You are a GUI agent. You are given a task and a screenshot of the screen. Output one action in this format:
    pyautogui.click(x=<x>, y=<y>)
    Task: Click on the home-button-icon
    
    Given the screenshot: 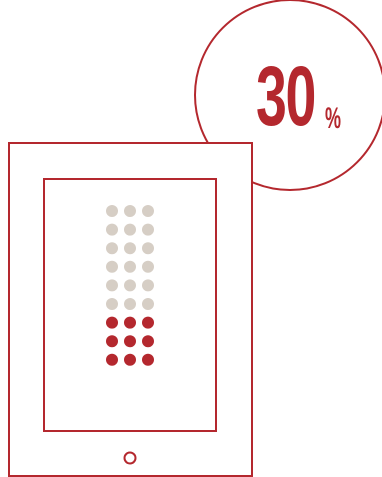 What is the action you would take?
    pyautogui.click(x=130, y=458)
    